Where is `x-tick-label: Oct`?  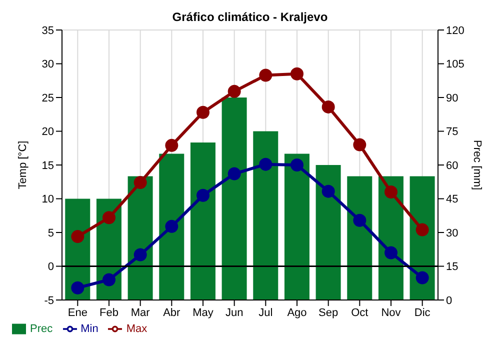 x-tick-label: Oct is located at coordinates (359, 312).